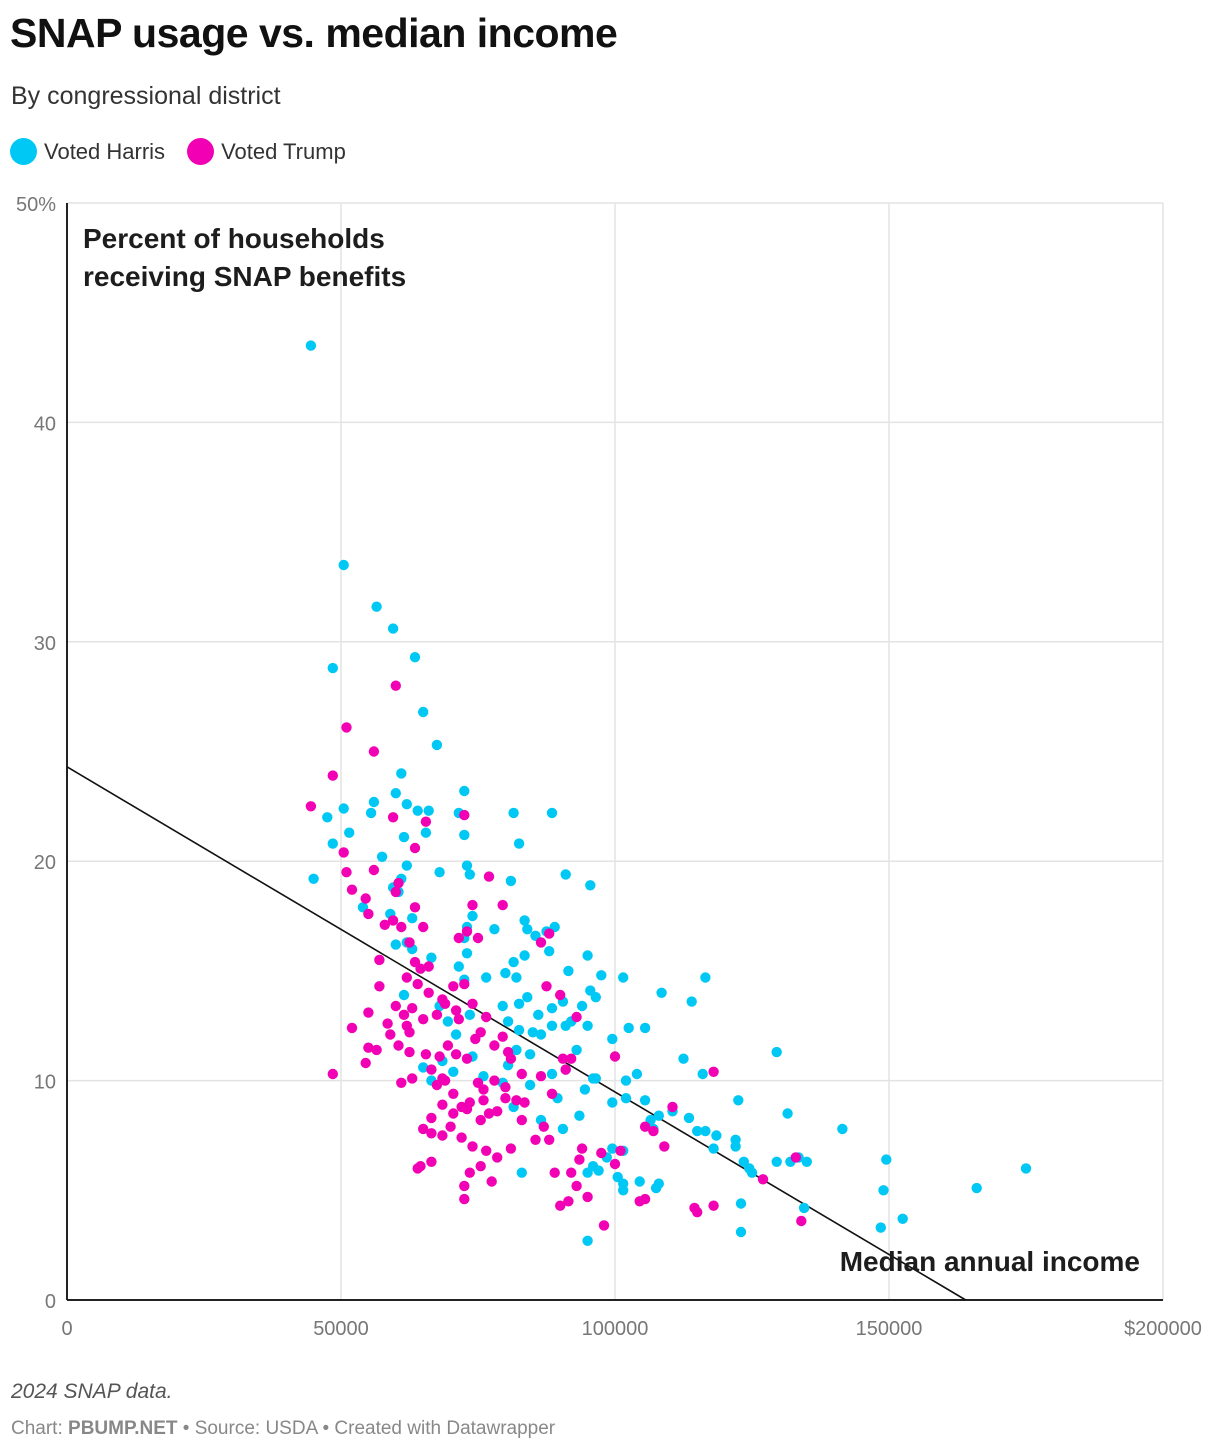  Describe the element at coordinates (314, 33) in the screenshot. I see `chart-title: SNAP usage vs. median income` at that location.